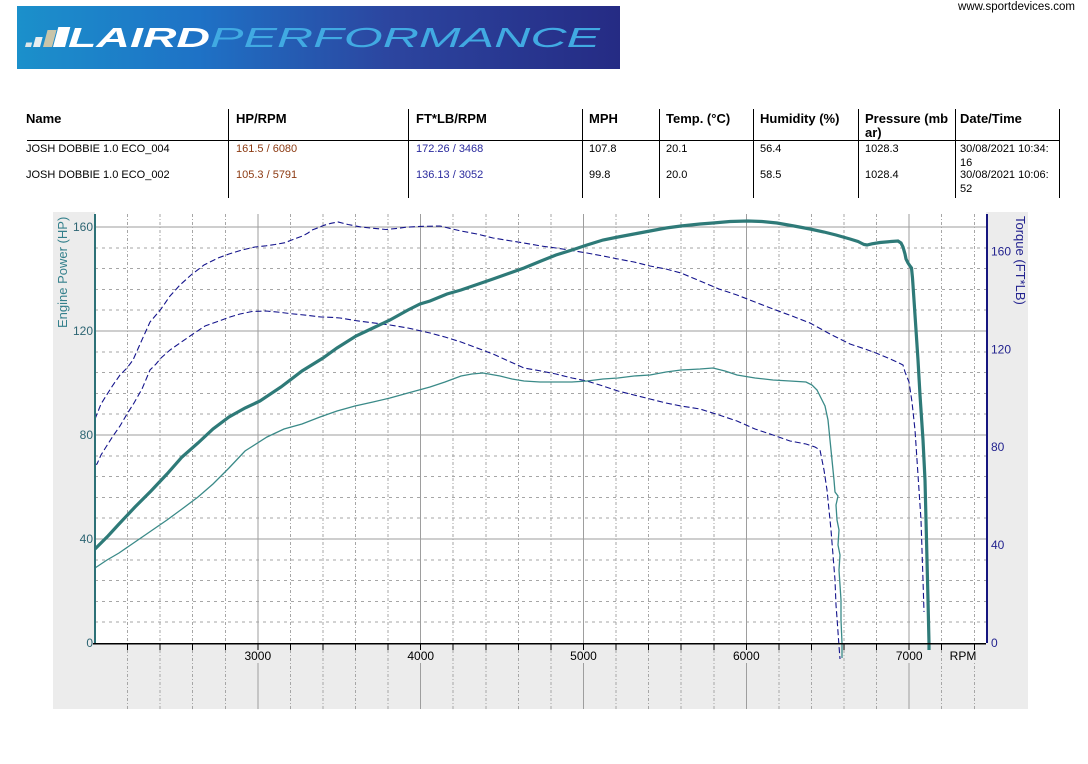  I want to click on svg-text: LAIRD, so click(139, 37).